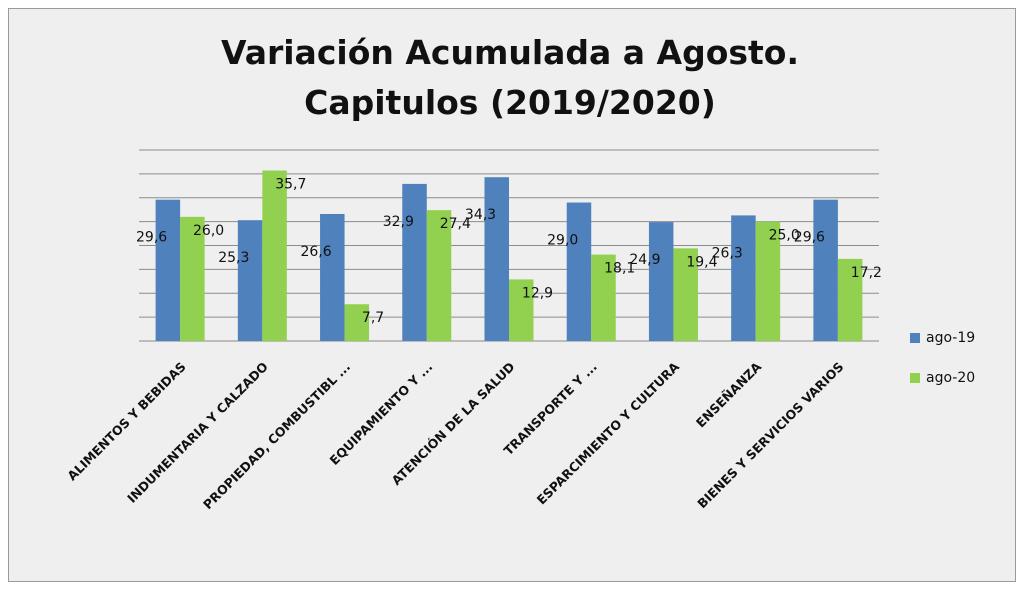  Describe the element at coordinates (619, 269) in the screenshot. I see `data-label: 18,1` at that location.